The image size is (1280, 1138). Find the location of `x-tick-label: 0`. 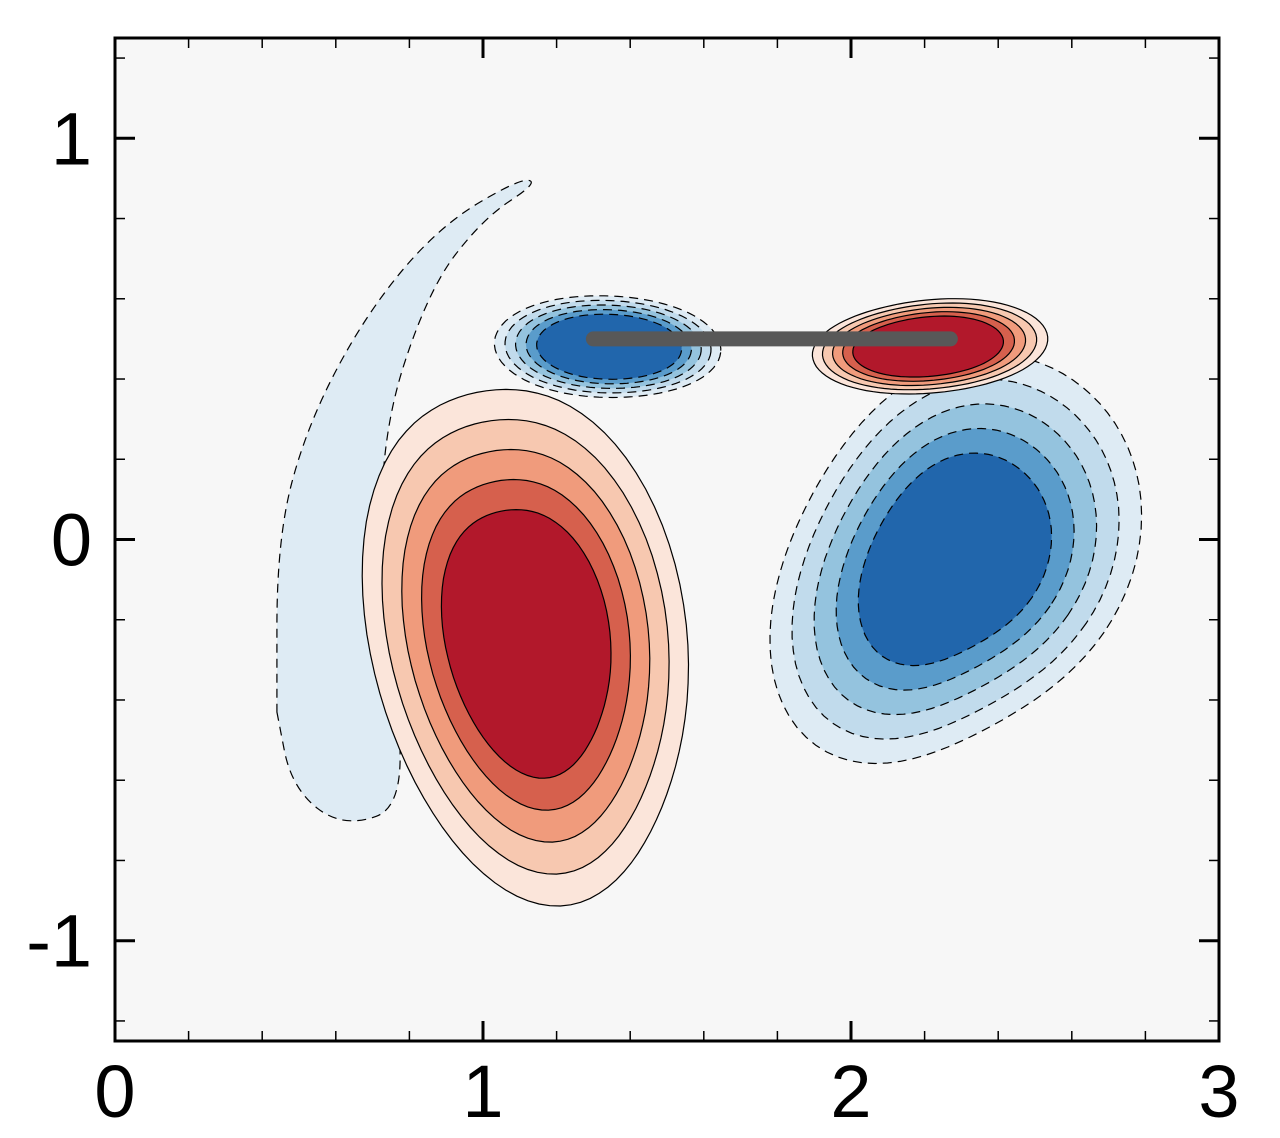

x-tick-label: 0 is located at coordinates (114, 1091).